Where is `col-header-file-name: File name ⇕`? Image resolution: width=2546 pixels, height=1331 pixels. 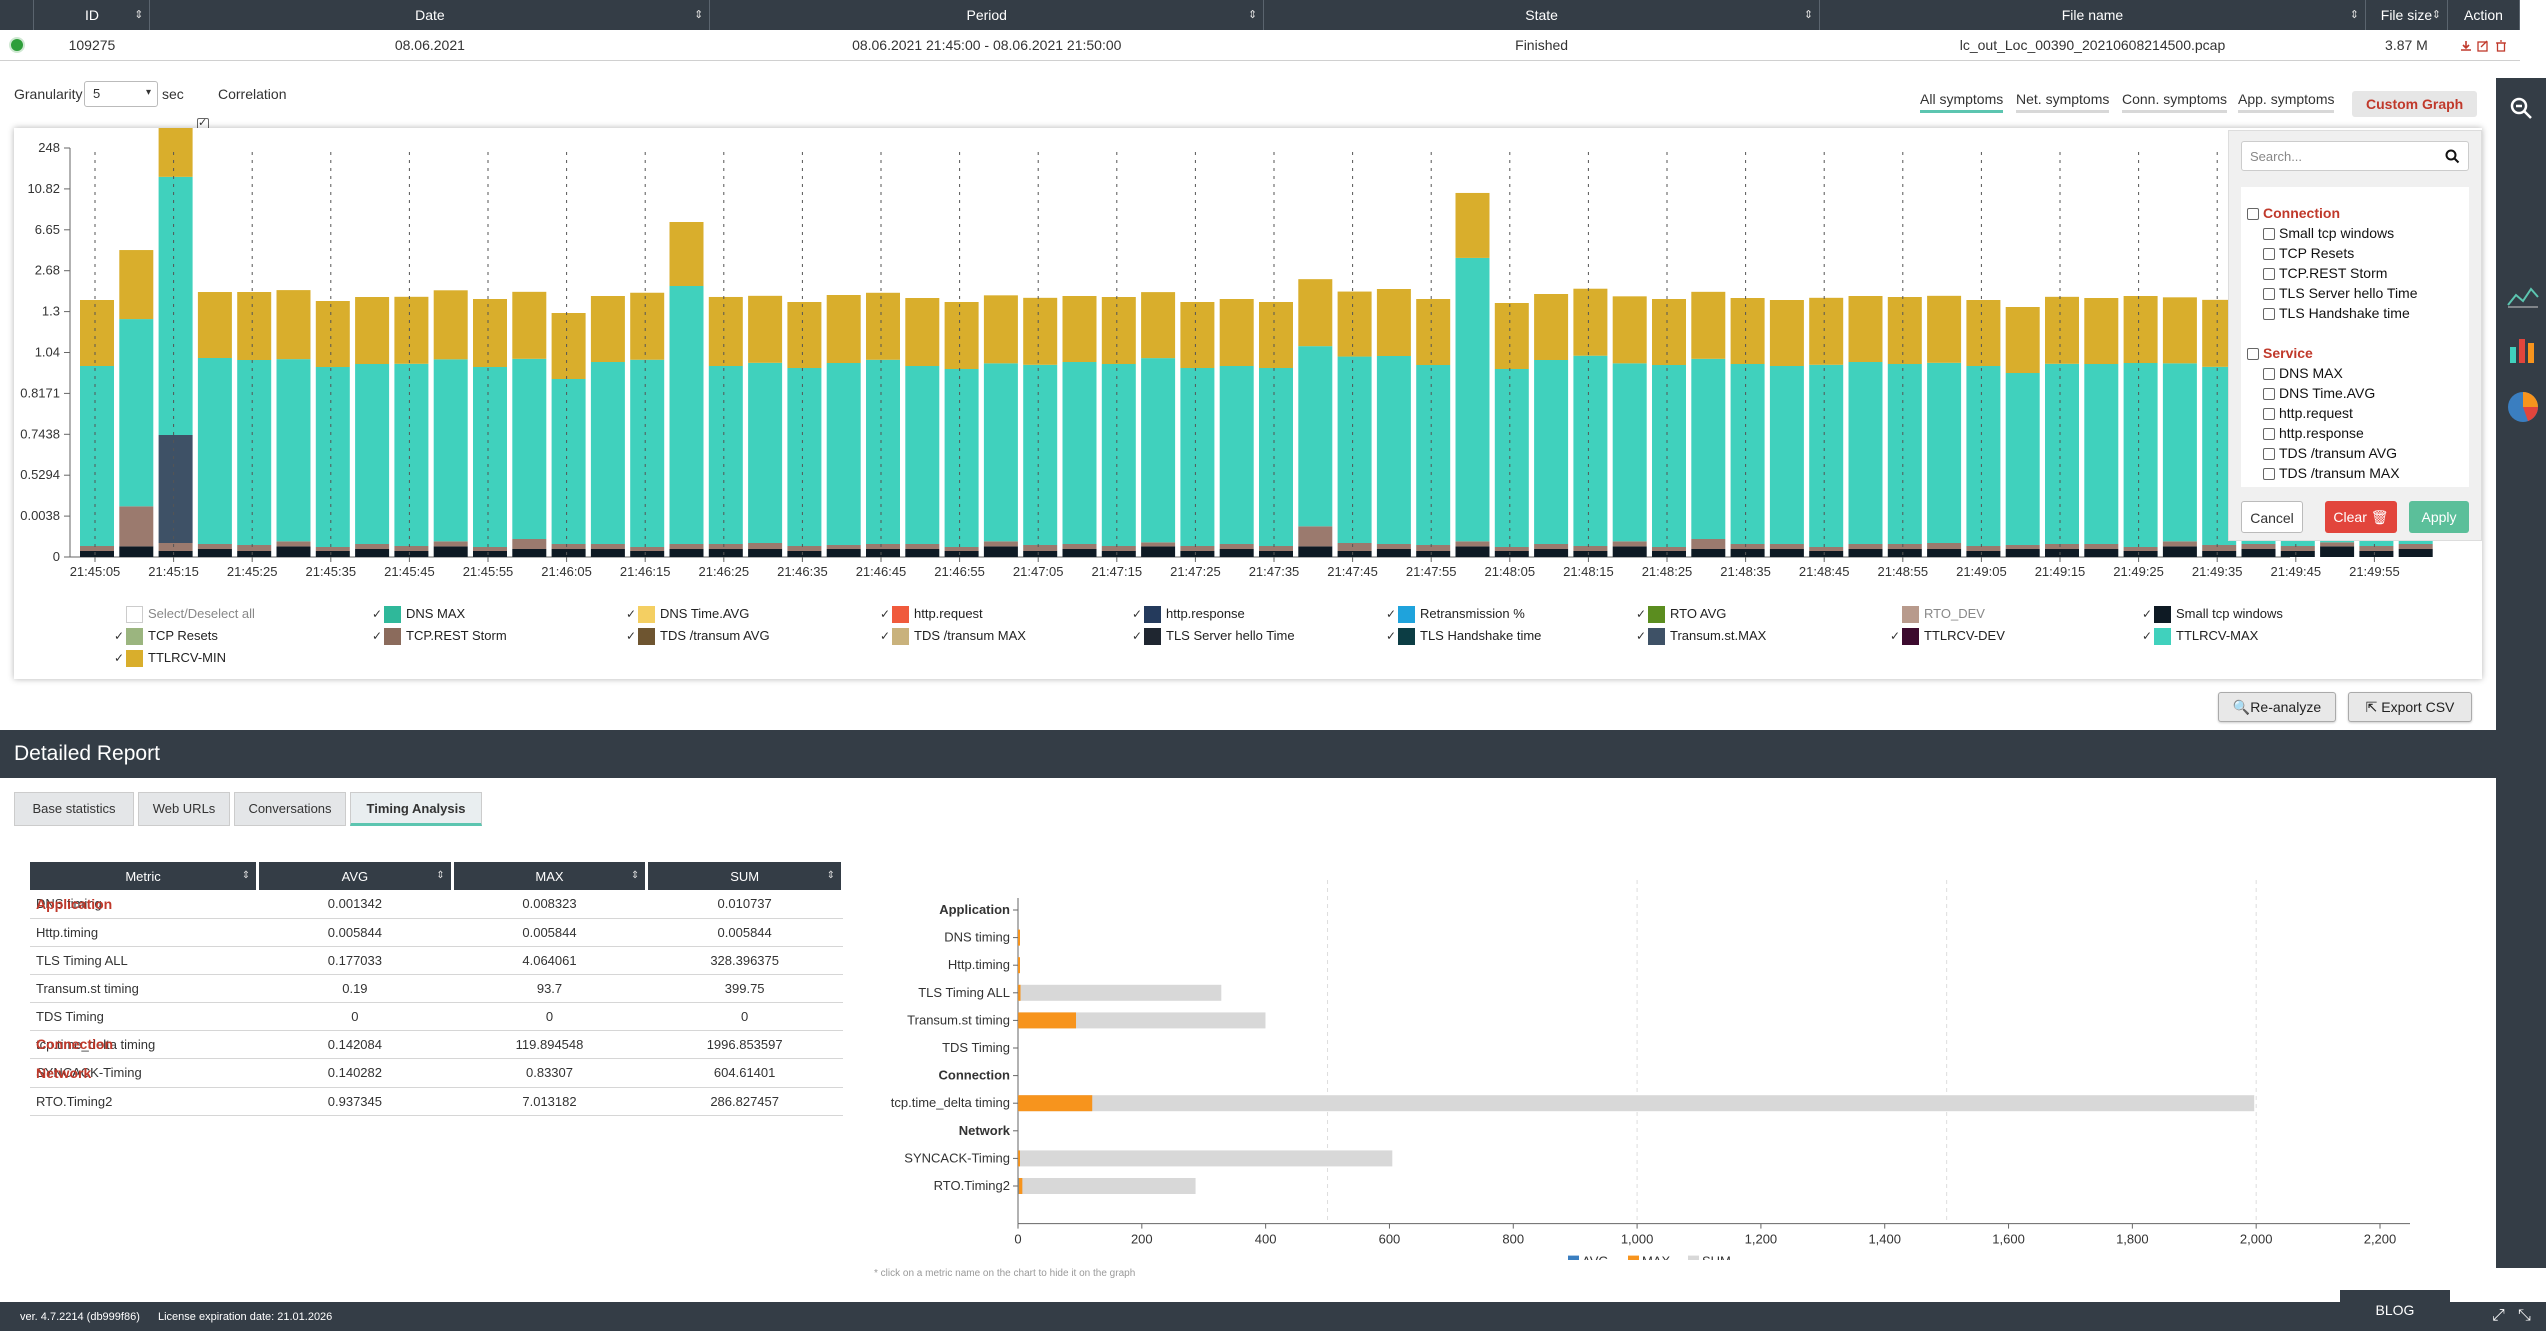
col-header-file-name: File name ⇕ is located at coordinates (2092, 15).